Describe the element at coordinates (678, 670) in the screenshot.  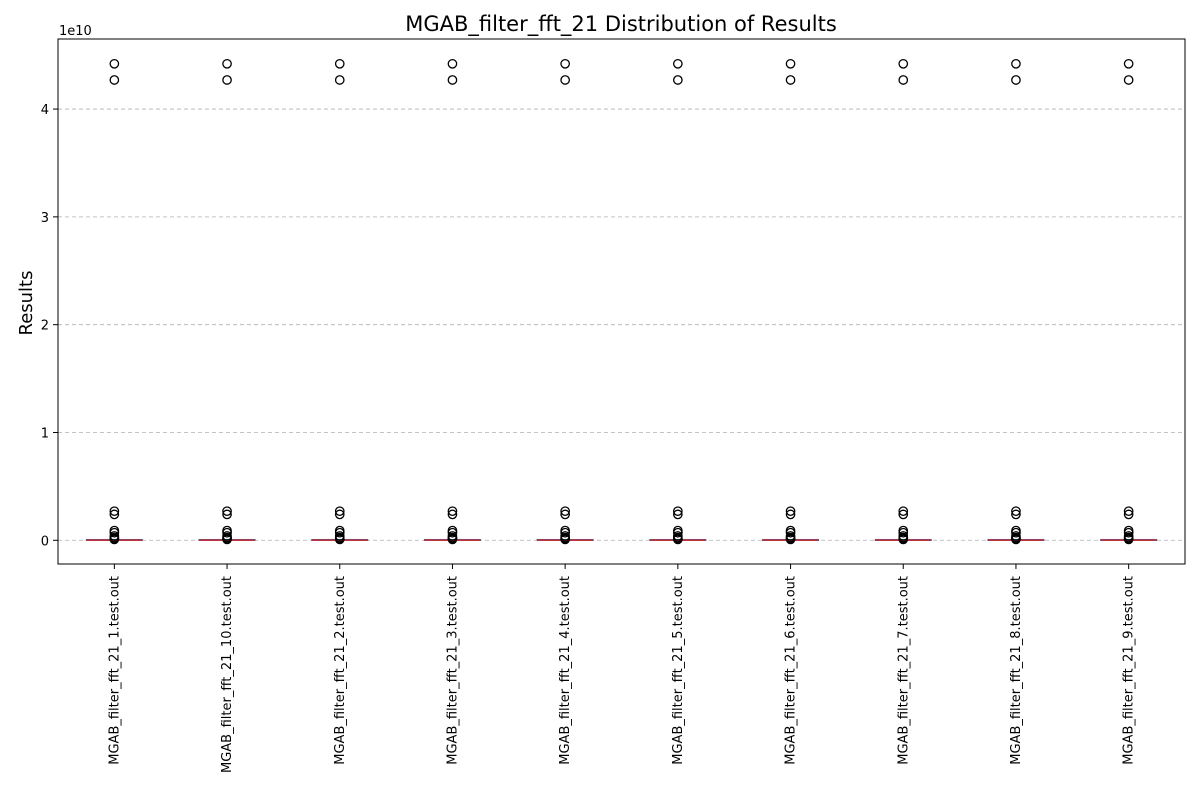
I see `x-tick-label: MGAB_filter_fft_21_5.test.out` at that location.